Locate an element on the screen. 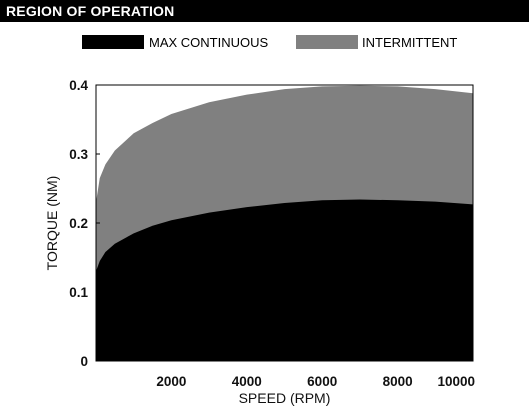 Image resolution: width=529 pixels, height=411 pixels. y-tick-label: 0.3 is located at coordinates (78, 154).